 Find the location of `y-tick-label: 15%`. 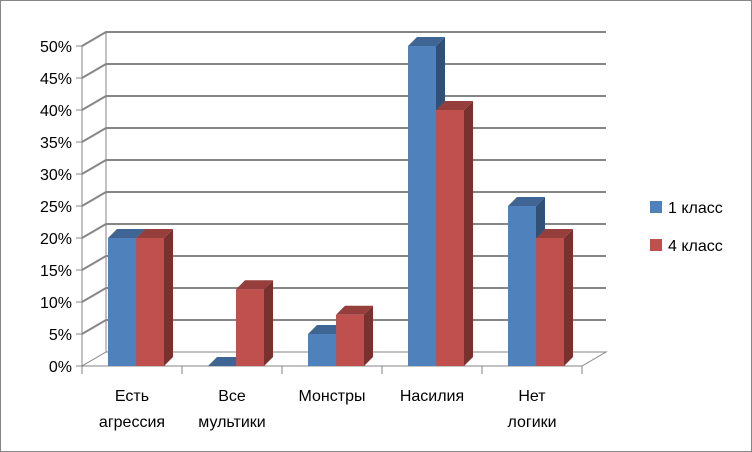

y-tick-label: 15% is located at coordinates (56, 271).